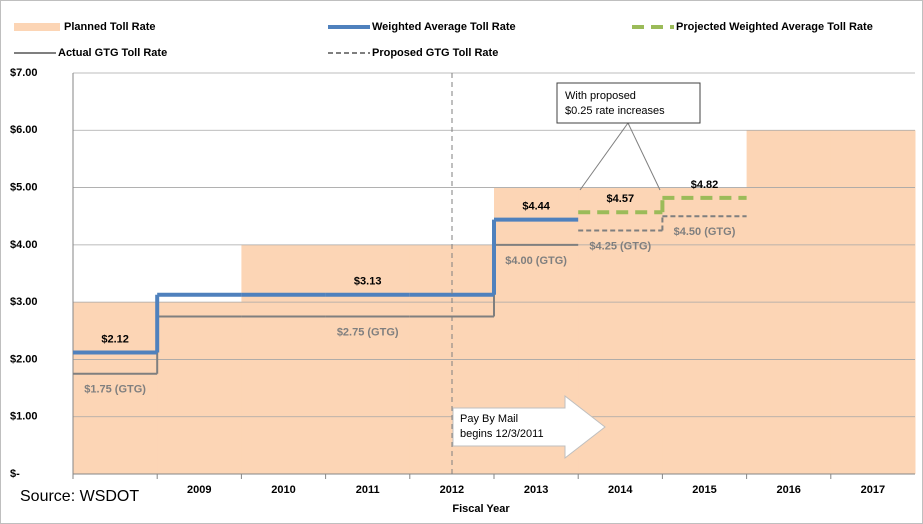  What do you see at coordinates (620, 246) in the screenshot?
I see `value-label: $4.25 (GTG)` at bounding box center [620, 246].